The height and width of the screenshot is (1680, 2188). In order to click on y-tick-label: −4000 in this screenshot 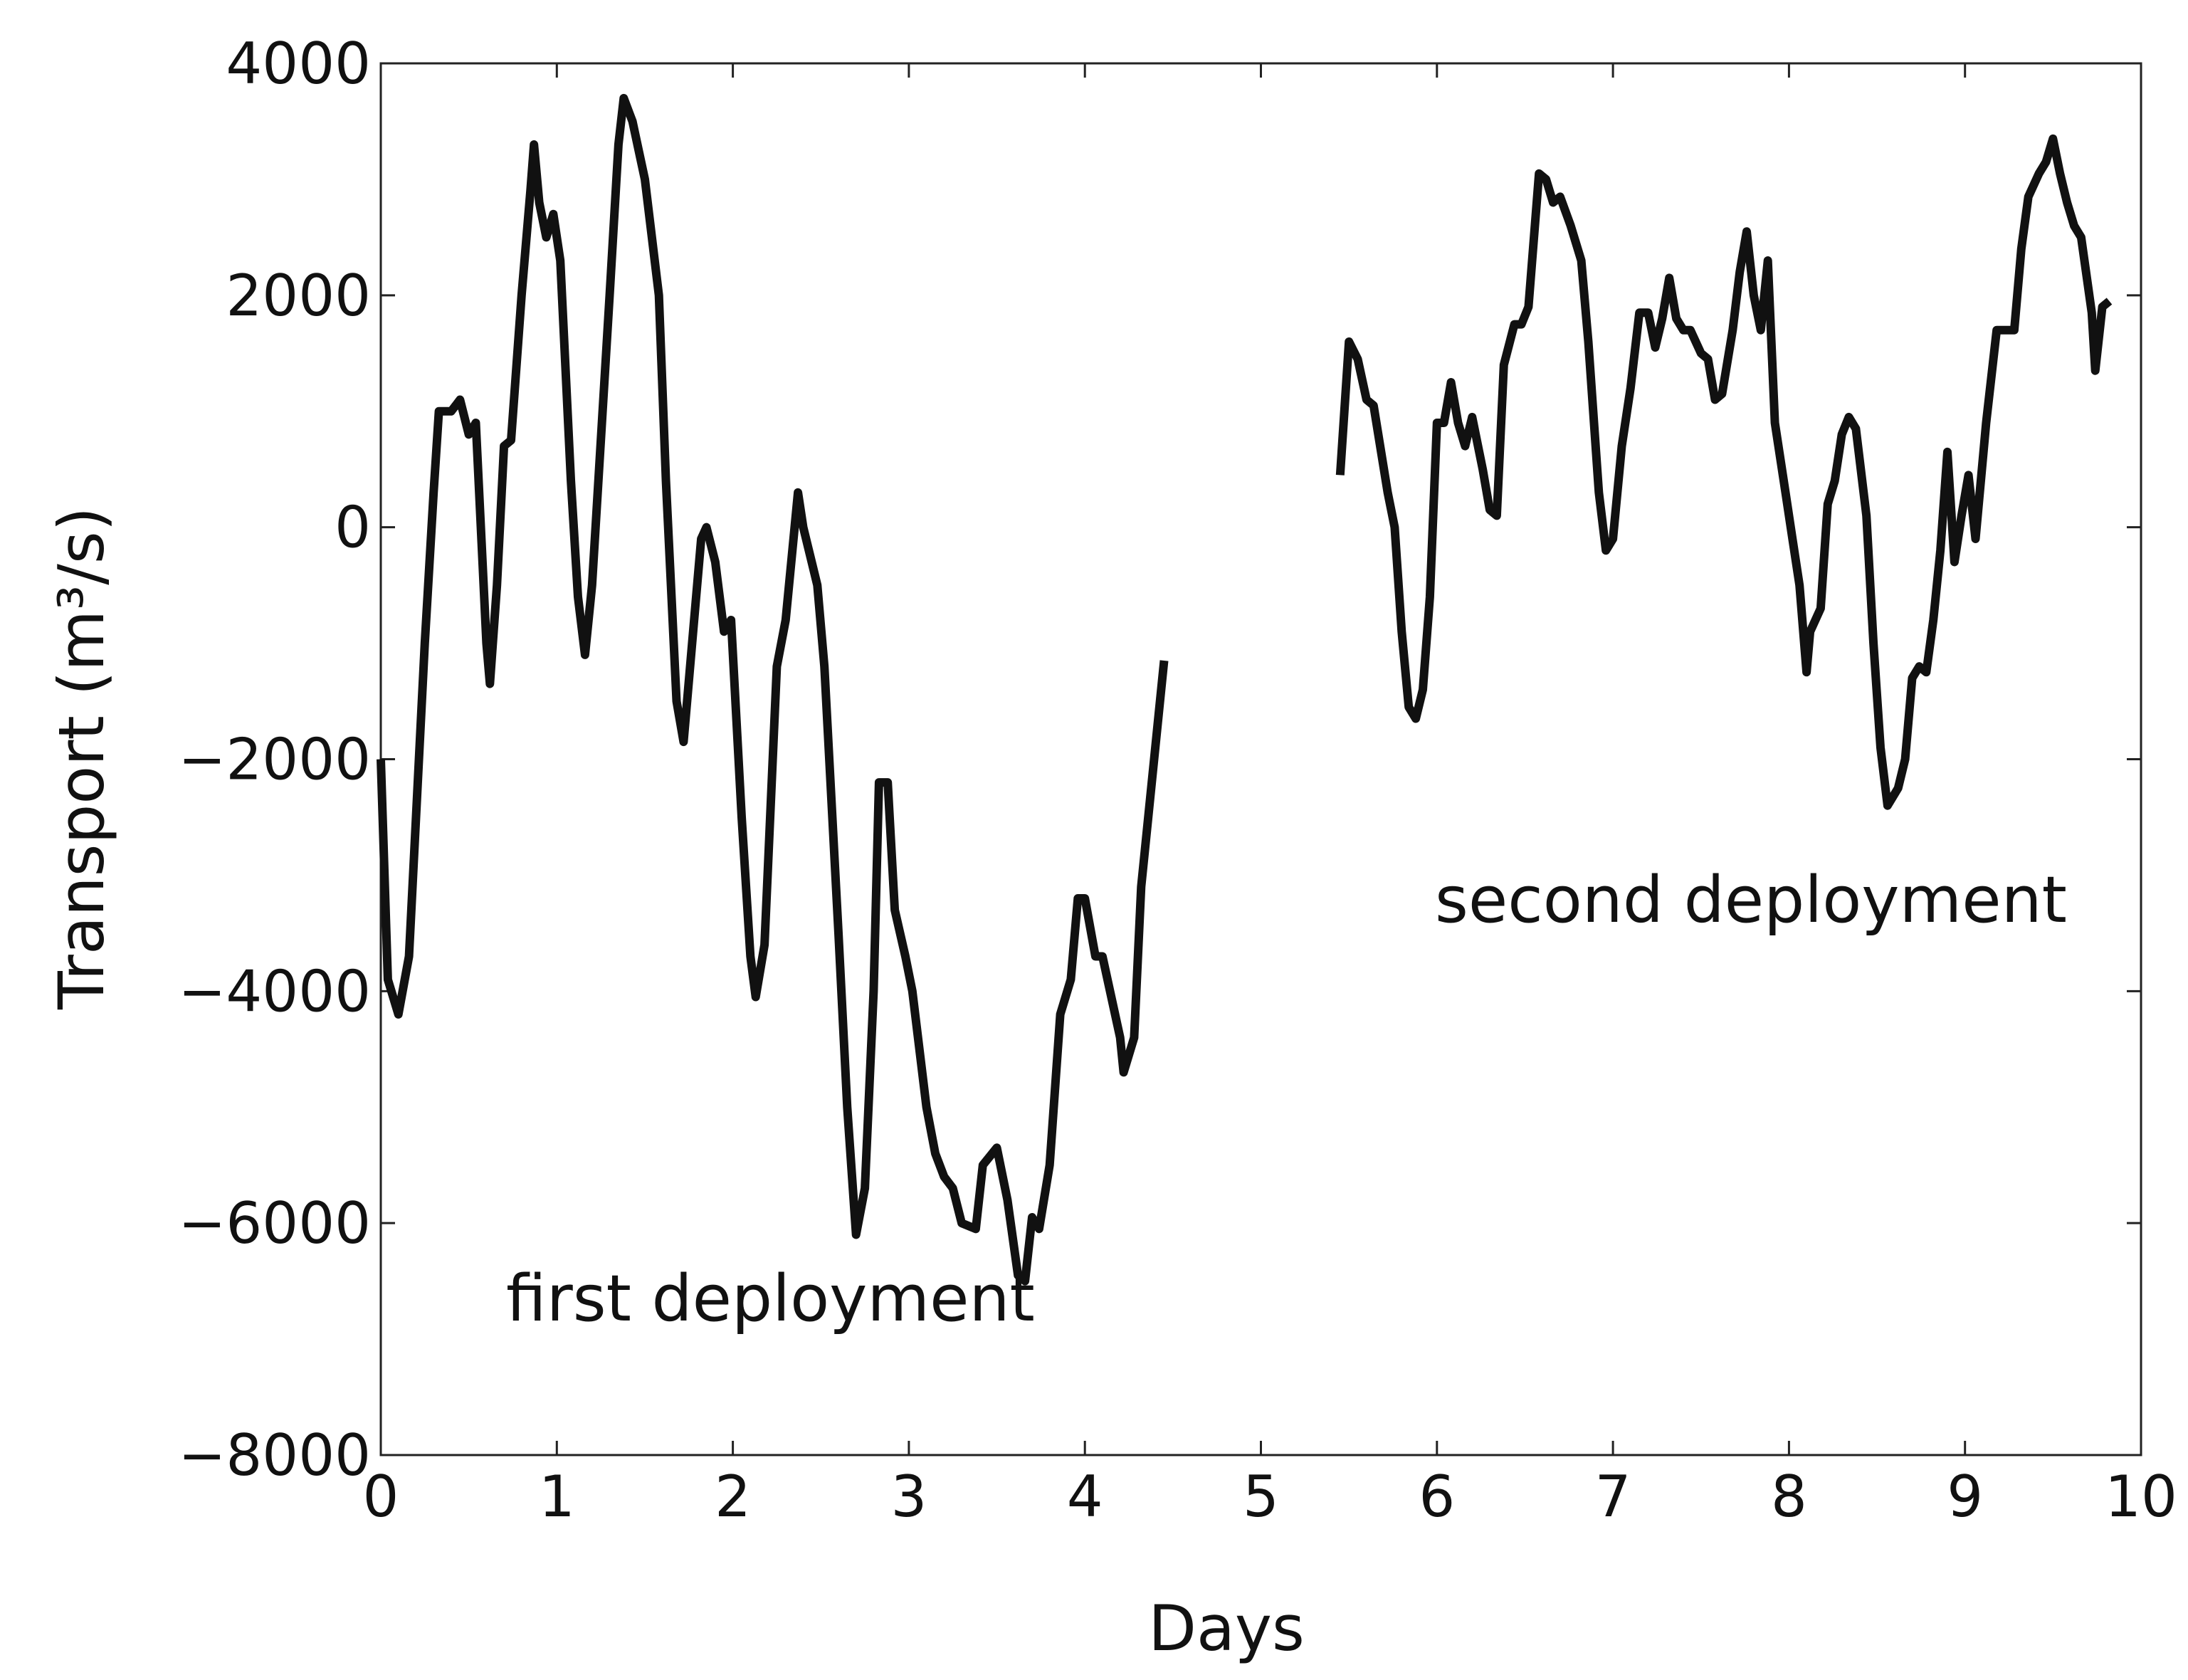, I will do `click(274, 991)`.